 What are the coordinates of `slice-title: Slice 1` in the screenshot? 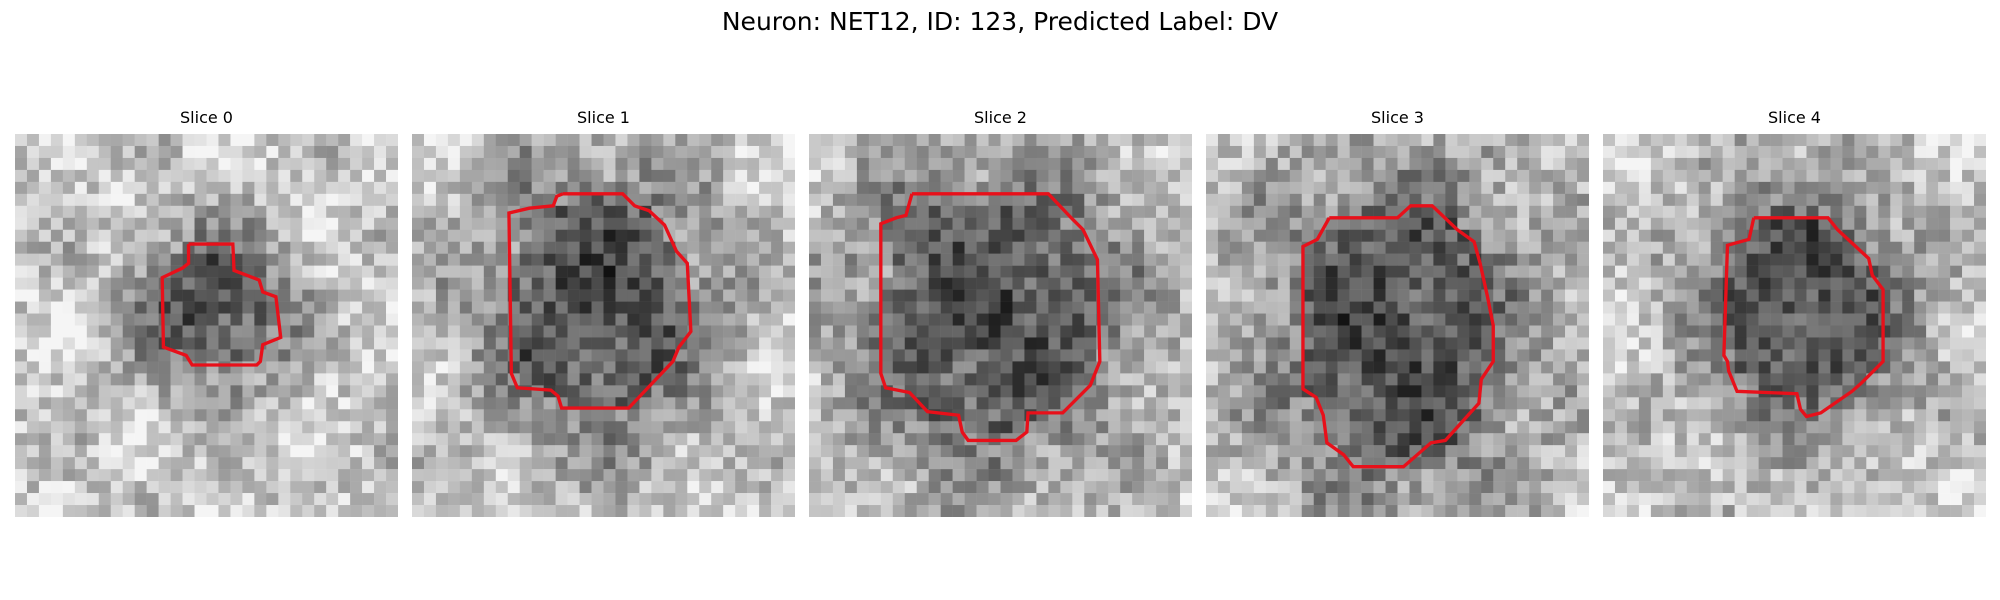 It's located at (603, 117).